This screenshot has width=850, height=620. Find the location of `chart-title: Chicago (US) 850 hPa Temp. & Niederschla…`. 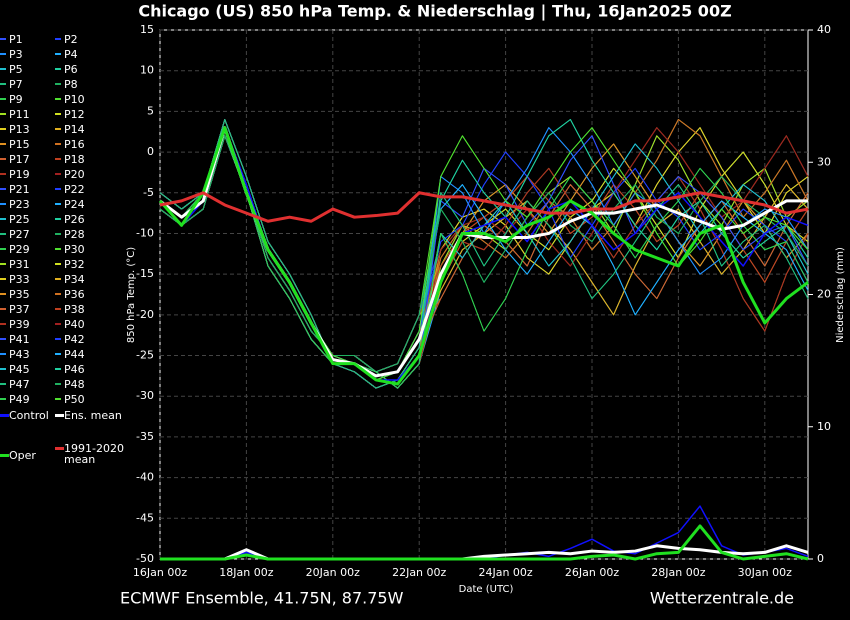

chart-title: Chicago (US) 850 hPa Temp. & Niederschla… is located at coordinates (434, 12).